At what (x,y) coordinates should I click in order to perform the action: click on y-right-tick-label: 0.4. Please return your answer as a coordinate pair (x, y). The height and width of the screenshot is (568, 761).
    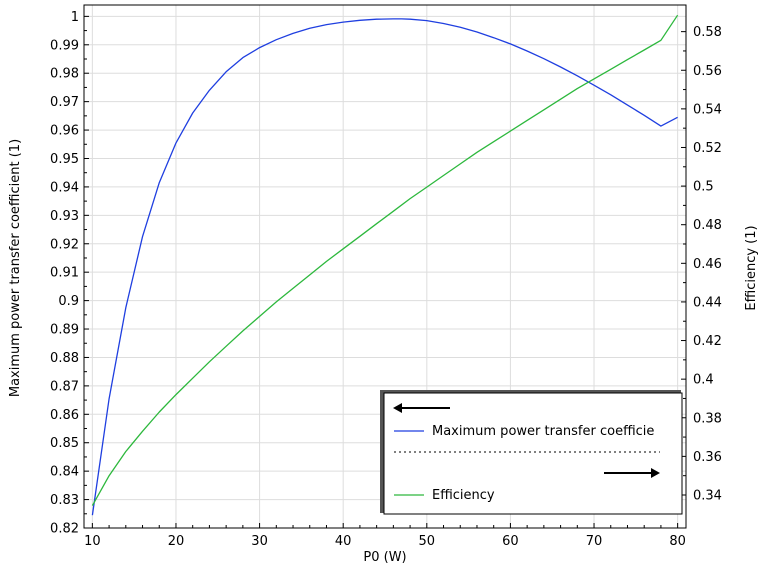
    Looking at the image, I should click on (703, 380).